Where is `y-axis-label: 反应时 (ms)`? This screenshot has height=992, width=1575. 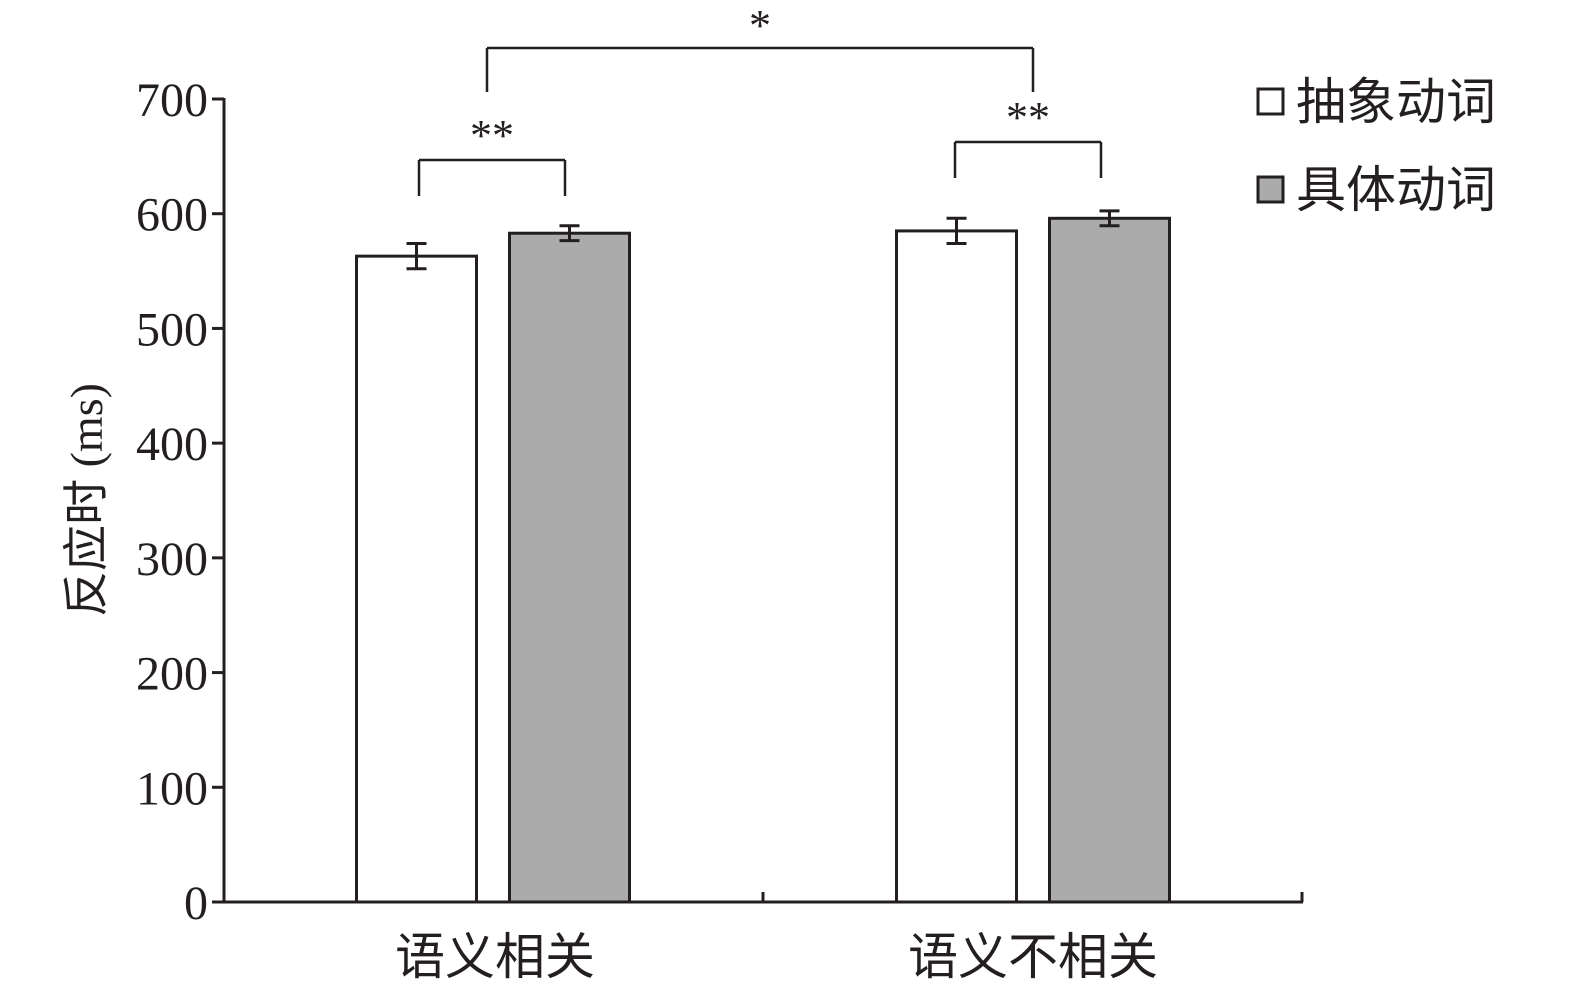
y-axis-label: 反应时 (ms) is located at coordinates (86, 500).